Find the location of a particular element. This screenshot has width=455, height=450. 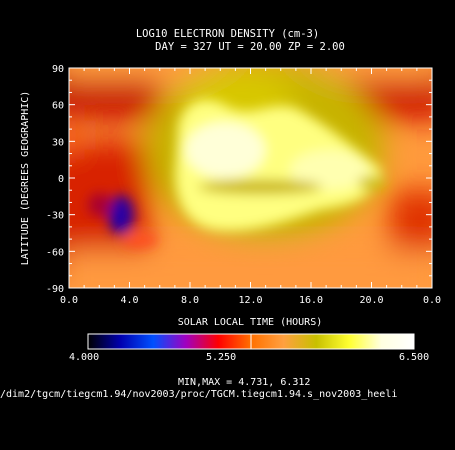

y-axis-label: LATITUDE (DEGREES GEOGRAPHIC) is located at coordinates (25, 178).